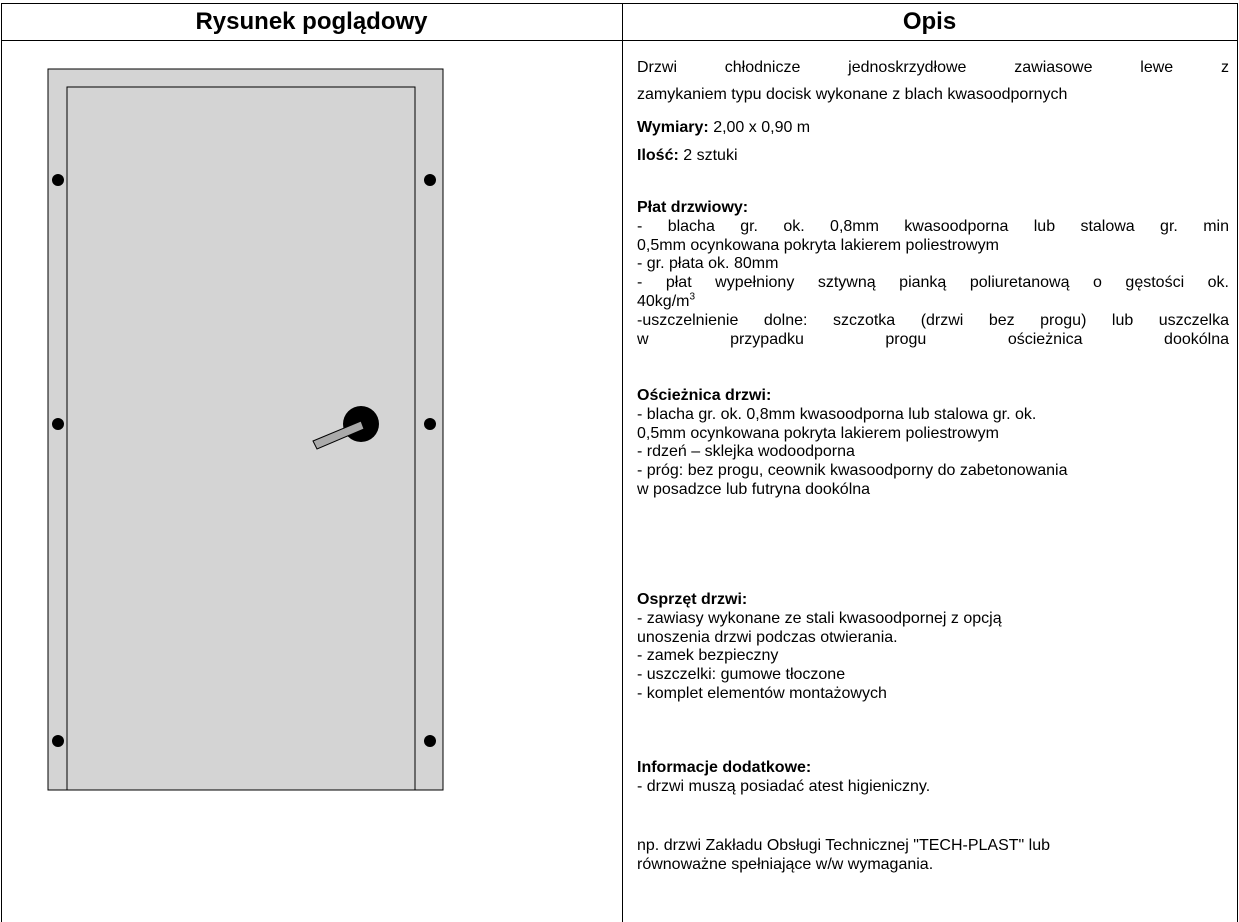 The width and height of the screenshot is (1239, 922). What do you see at coordinates (933, 156) in the screenshot?
I see `spec-line: Ilość: 2 sztuki` at bounding box center [933, 156].